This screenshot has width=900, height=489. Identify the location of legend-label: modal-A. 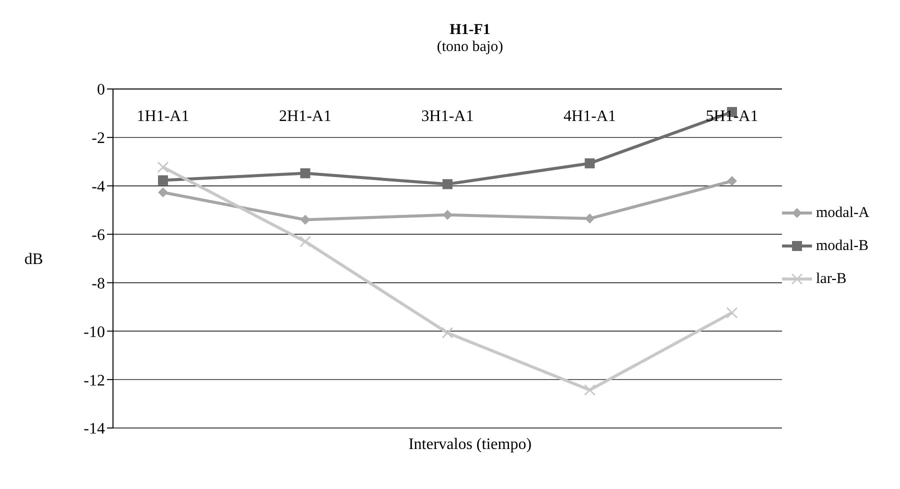
(843, 213).